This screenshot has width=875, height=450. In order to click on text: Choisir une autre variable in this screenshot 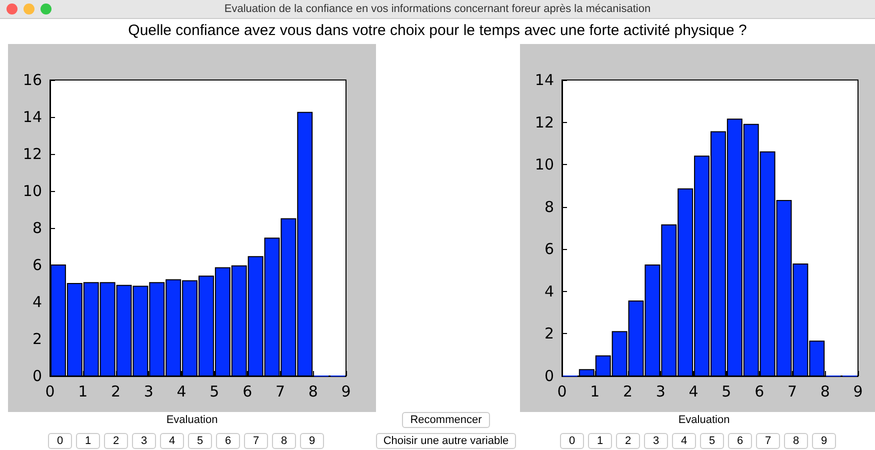, I will do `click(446, 441)`.